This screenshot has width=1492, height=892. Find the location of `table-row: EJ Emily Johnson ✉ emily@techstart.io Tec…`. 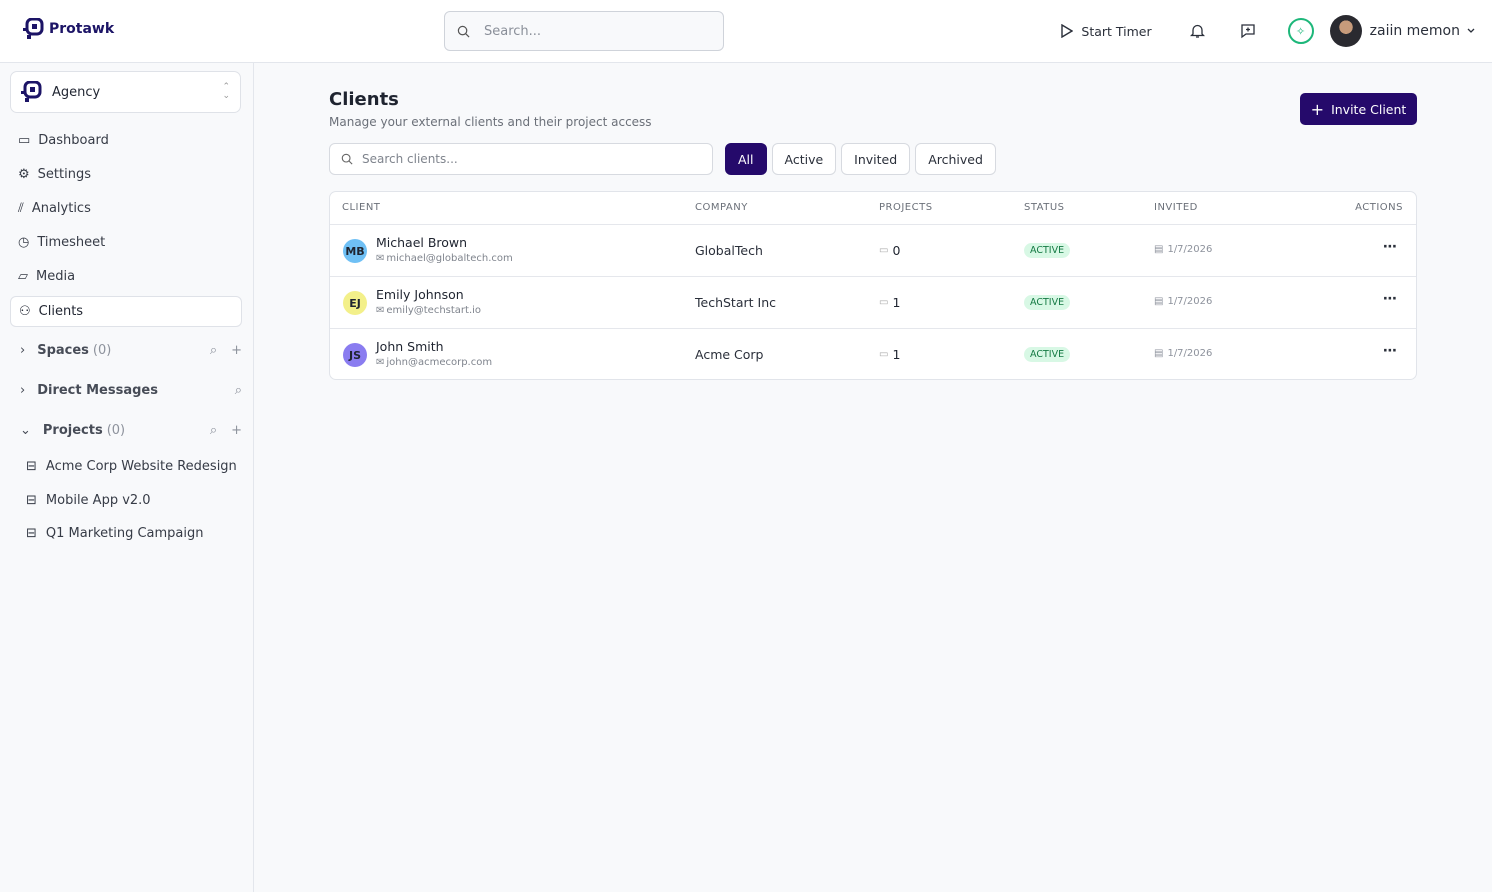

table-row: EJ Emily Johnson ✉ emily@techstart.io Tec… is located at coordinates (873, 302).